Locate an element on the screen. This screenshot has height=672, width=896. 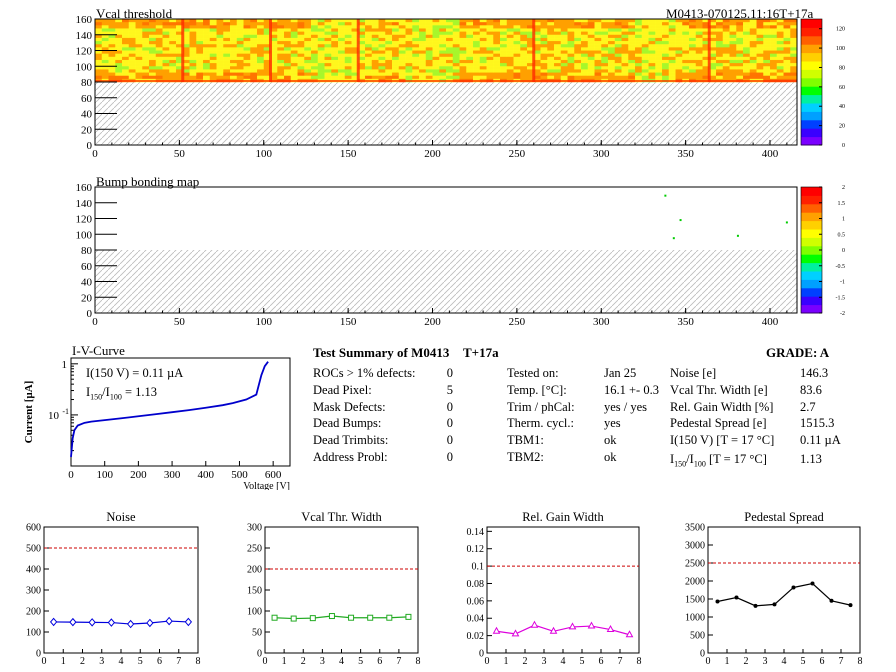
colorbar-tick-label: 1.5 is located at coordinates (842, 204).